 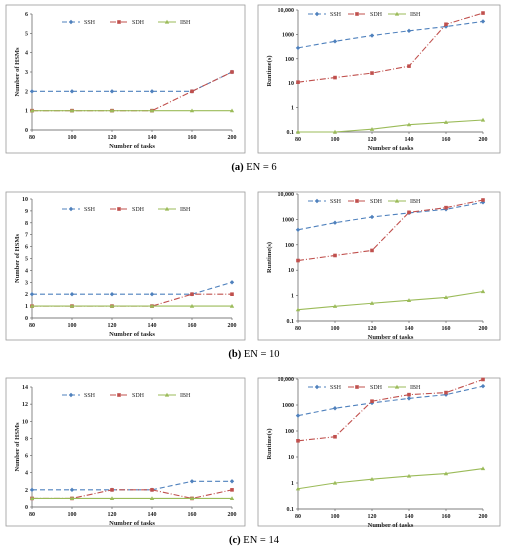 What do you see at coordinates (379, 266) in the screenshot?
I see `chart-frame` at bounding box center [379, 266].